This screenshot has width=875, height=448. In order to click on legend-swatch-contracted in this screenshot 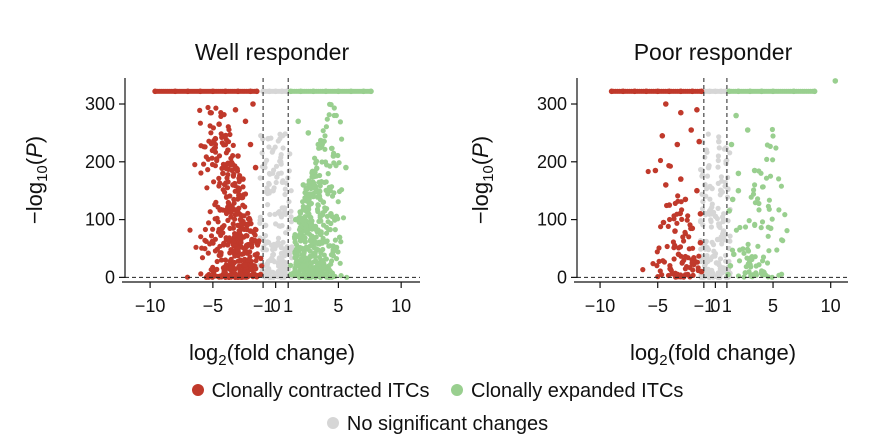, I will do `click(197, 389)`.